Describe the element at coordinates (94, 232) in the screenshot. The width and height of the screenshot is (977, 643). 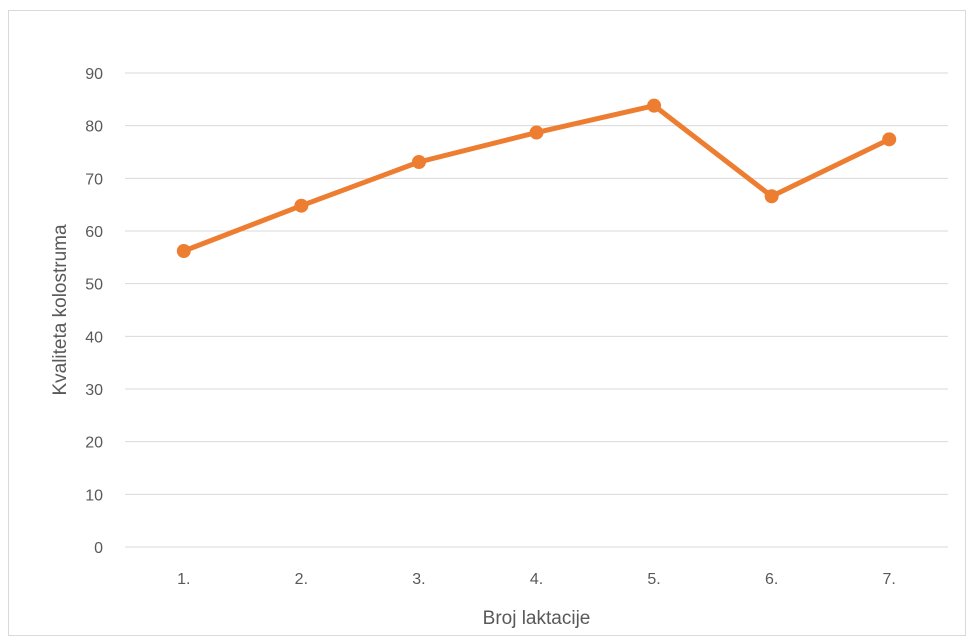
I see `y-tick-label: 60` at that location.